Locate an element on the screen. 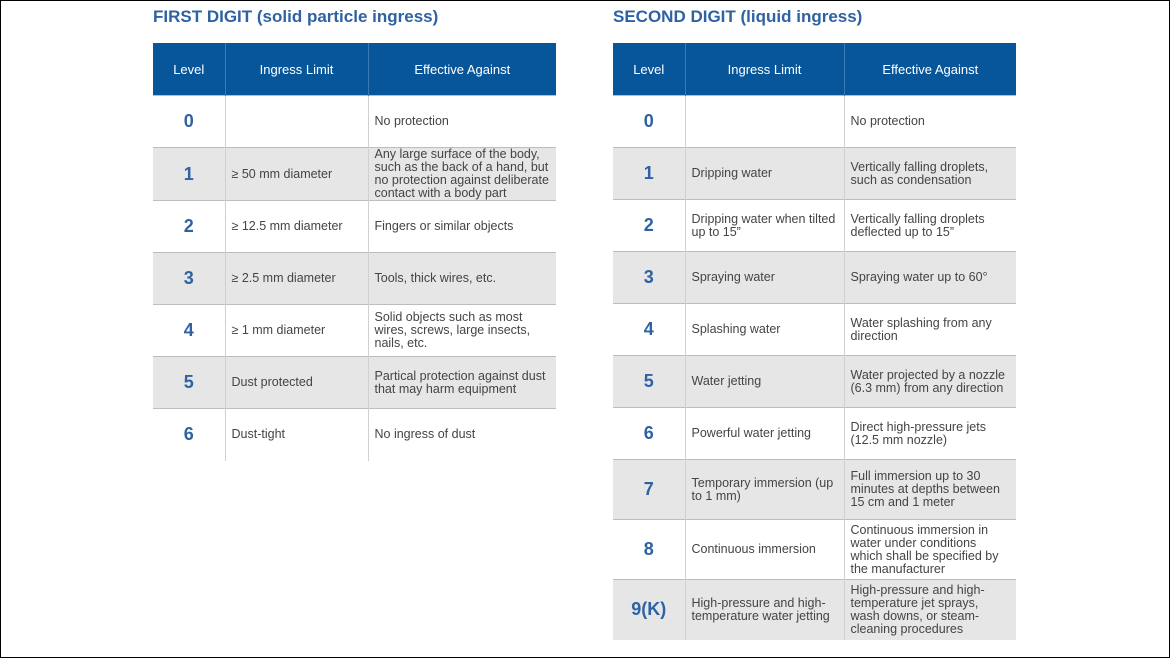  row: 6 Dust-tight No ingress of dust is located at coordinates (354, 434).